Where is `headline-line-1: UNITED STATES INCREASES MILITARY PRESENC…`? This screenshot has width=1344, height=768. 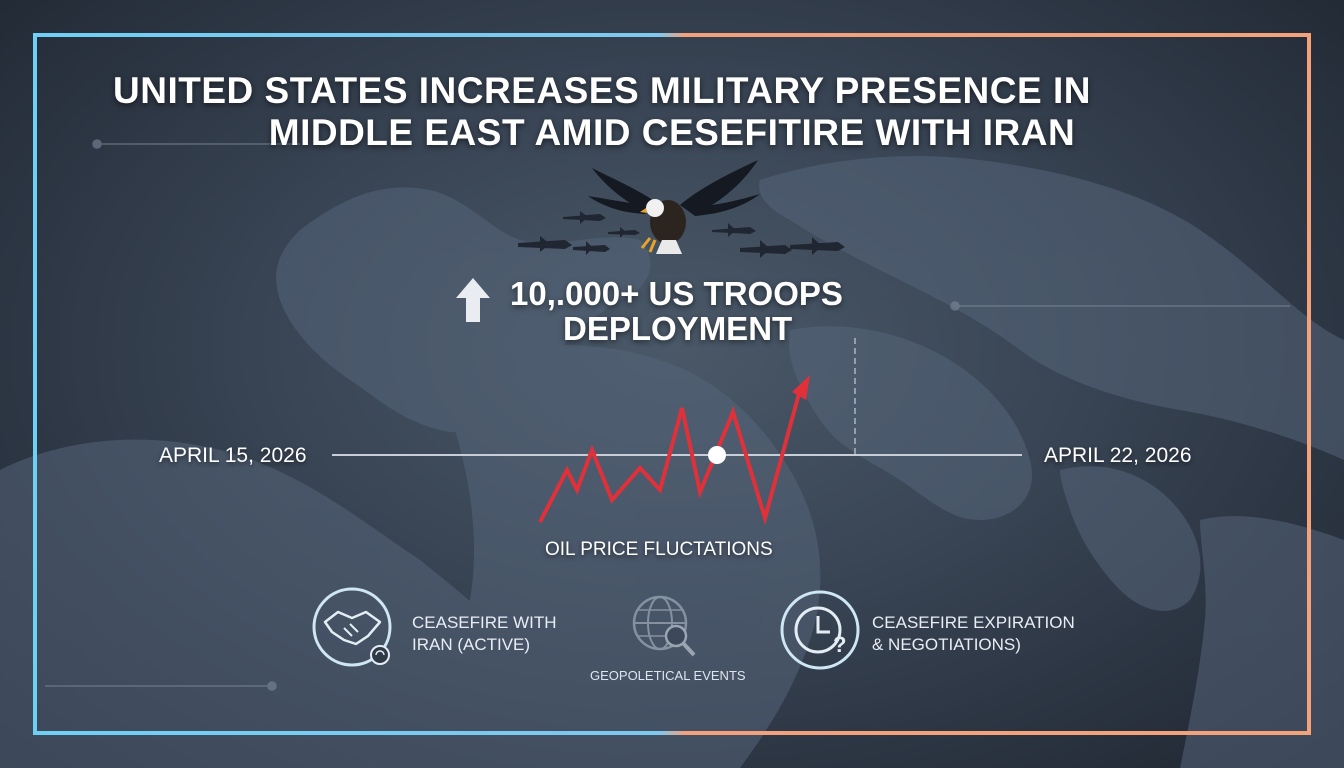
headline-line-1: UNITED STATES INCREASES MILITARY PRESENC… is located at coordinates (602, 90).